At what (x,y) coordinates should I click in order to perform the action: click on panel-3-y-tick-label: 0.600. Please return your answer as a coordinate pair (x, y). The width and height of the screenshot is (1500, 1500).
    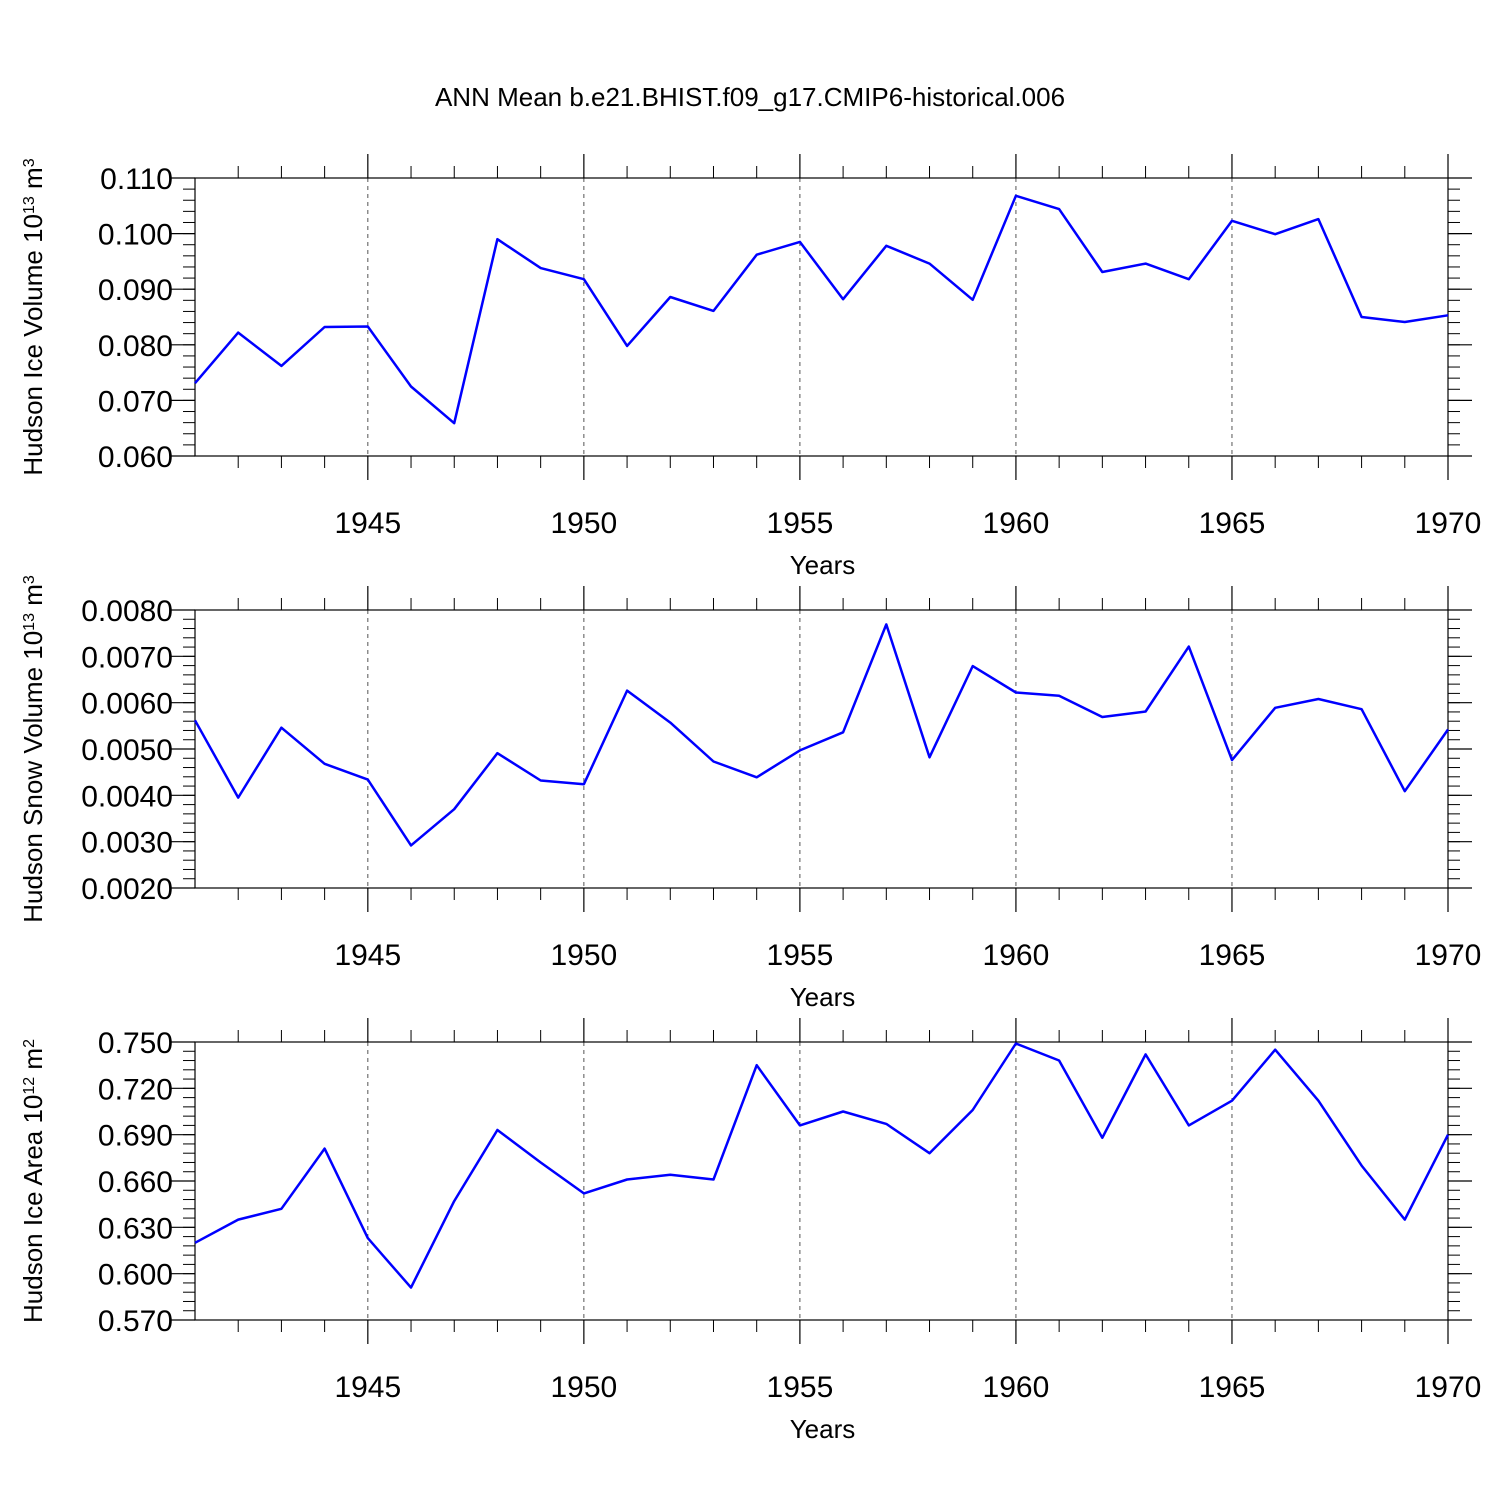
    Looking at the image, I should click on (135, 1275).